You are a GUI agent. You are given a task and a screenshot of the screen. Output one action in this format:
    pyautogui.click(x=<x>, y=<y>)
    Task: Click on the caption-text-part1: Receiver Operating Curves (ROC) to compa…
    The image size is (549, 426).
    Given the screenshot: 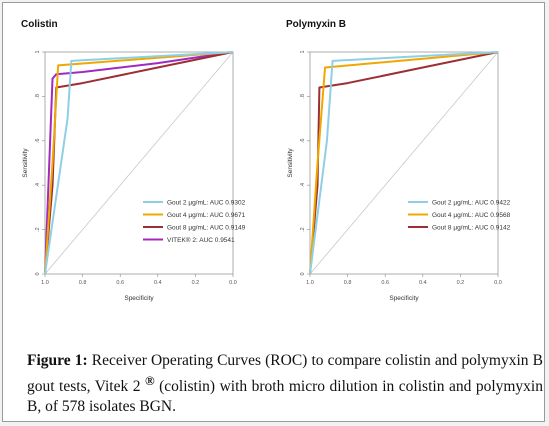 What is the action you would take?
    pyautogui.click(x=285, y=374)
    